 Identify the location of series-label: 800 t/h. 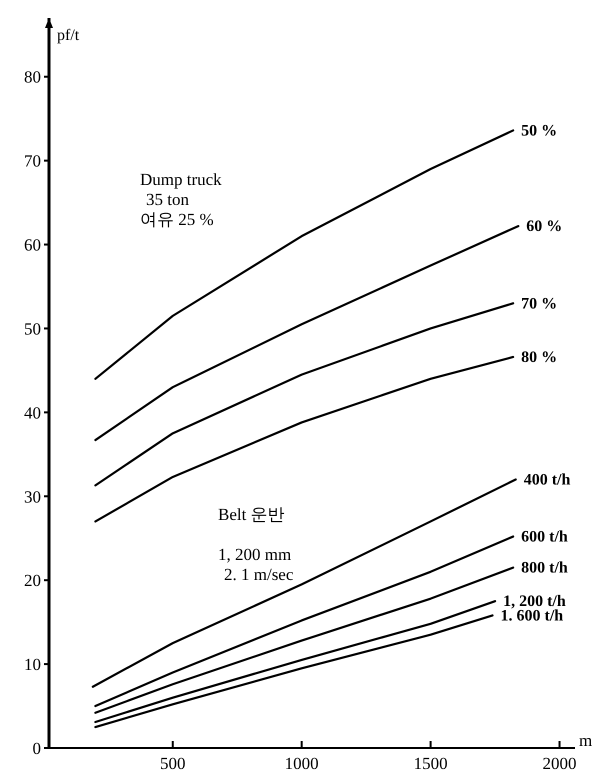
(544, 568).